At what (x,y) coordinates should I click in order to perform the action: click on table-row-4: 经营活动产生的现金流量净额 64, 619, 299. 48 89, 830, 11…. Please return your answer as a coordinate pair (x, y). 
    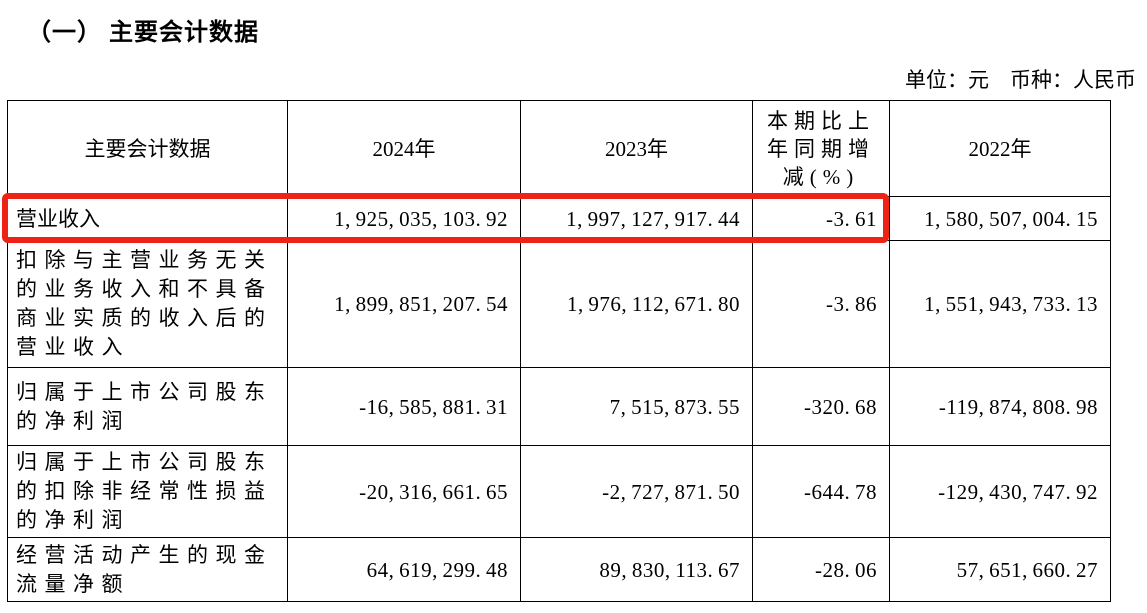
    Looking at the image, I should click on (559, 569).